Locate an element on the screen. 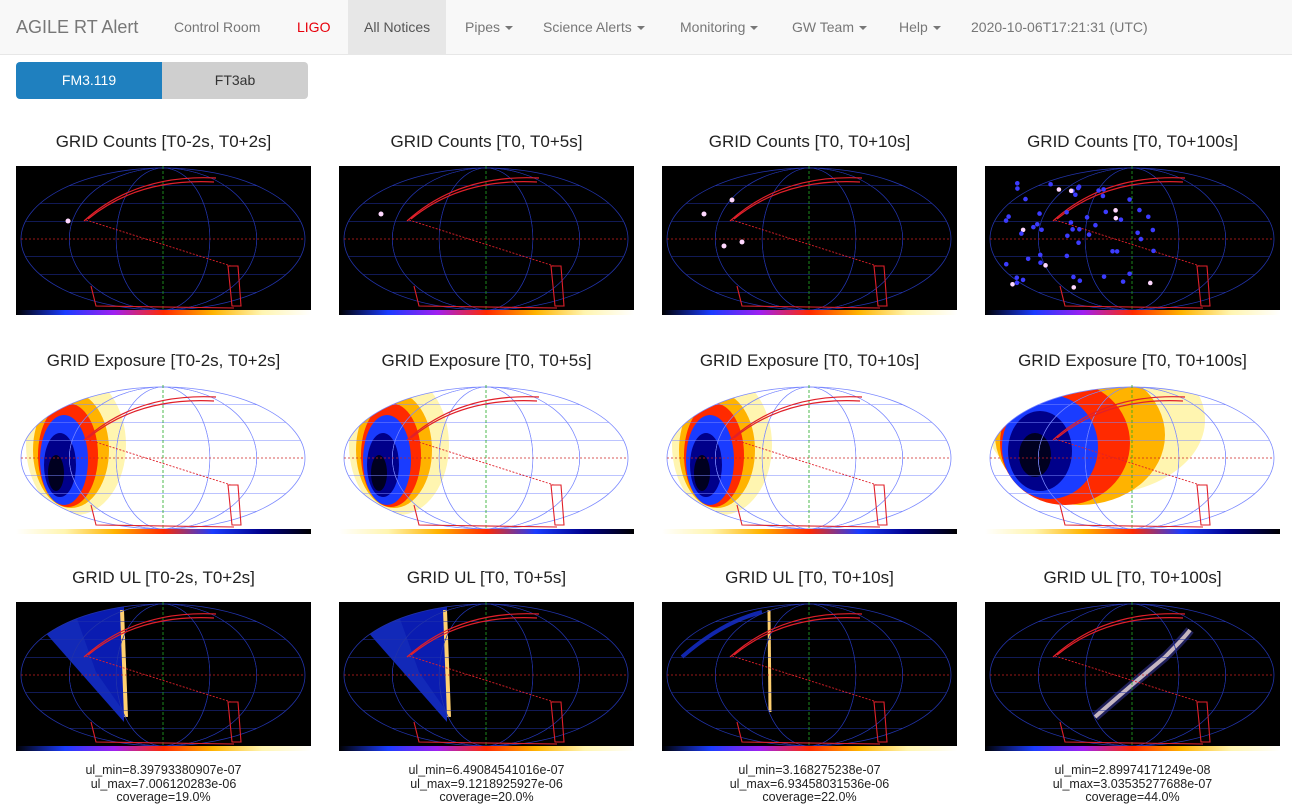 The width and height of the screenshot is (1292, 812). plot-title: GRID Counts [T0, T0+10s] is located at coordinates (809, 141).